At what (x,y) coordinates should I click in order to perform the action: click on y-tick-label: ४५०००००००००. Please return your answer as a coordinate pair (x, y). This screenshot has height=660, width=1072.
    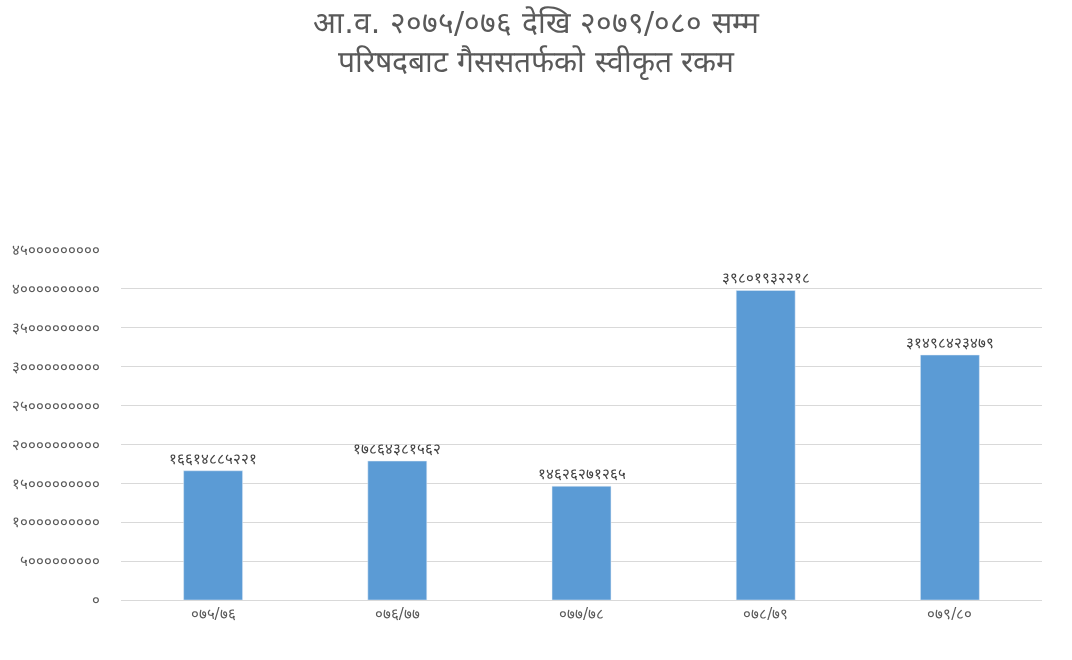
    Looking at the image, I should click on (56, 250).